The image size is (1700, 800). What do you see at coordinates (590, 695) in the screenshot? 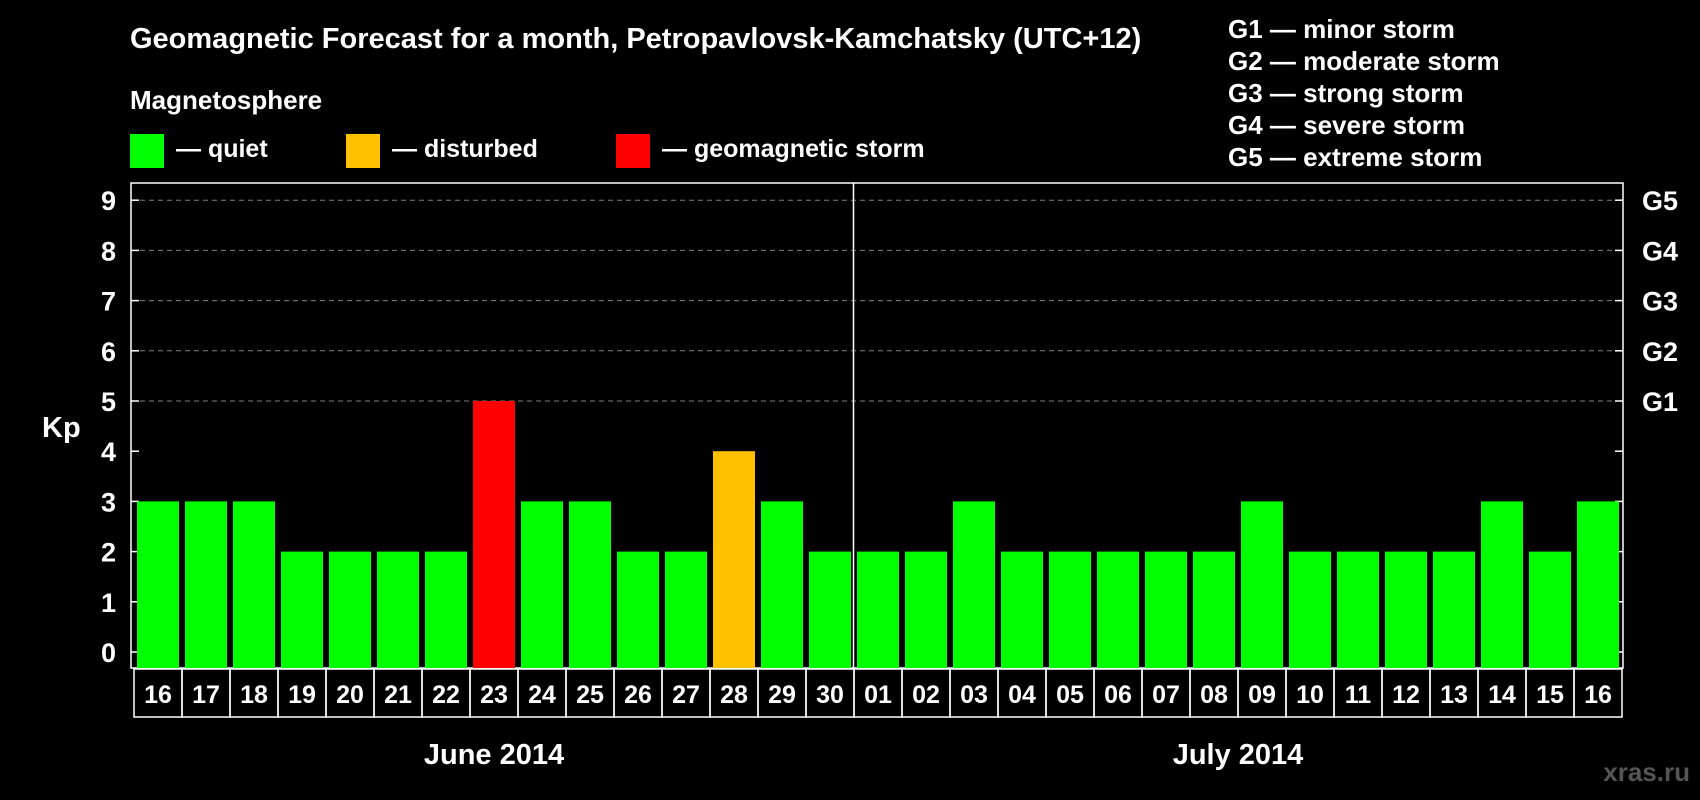
I see `x-tick-label: 25` at bounding box center [590, 695].